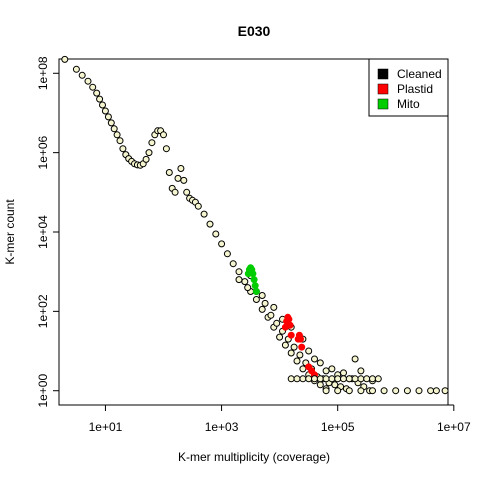 Image resolution: width=480 pixels, height=480 pixels. What do you see at coordinates (408, 104) in the screenshot?
I see `legend-label-mito: Mito` at bounding box center [408, 104].